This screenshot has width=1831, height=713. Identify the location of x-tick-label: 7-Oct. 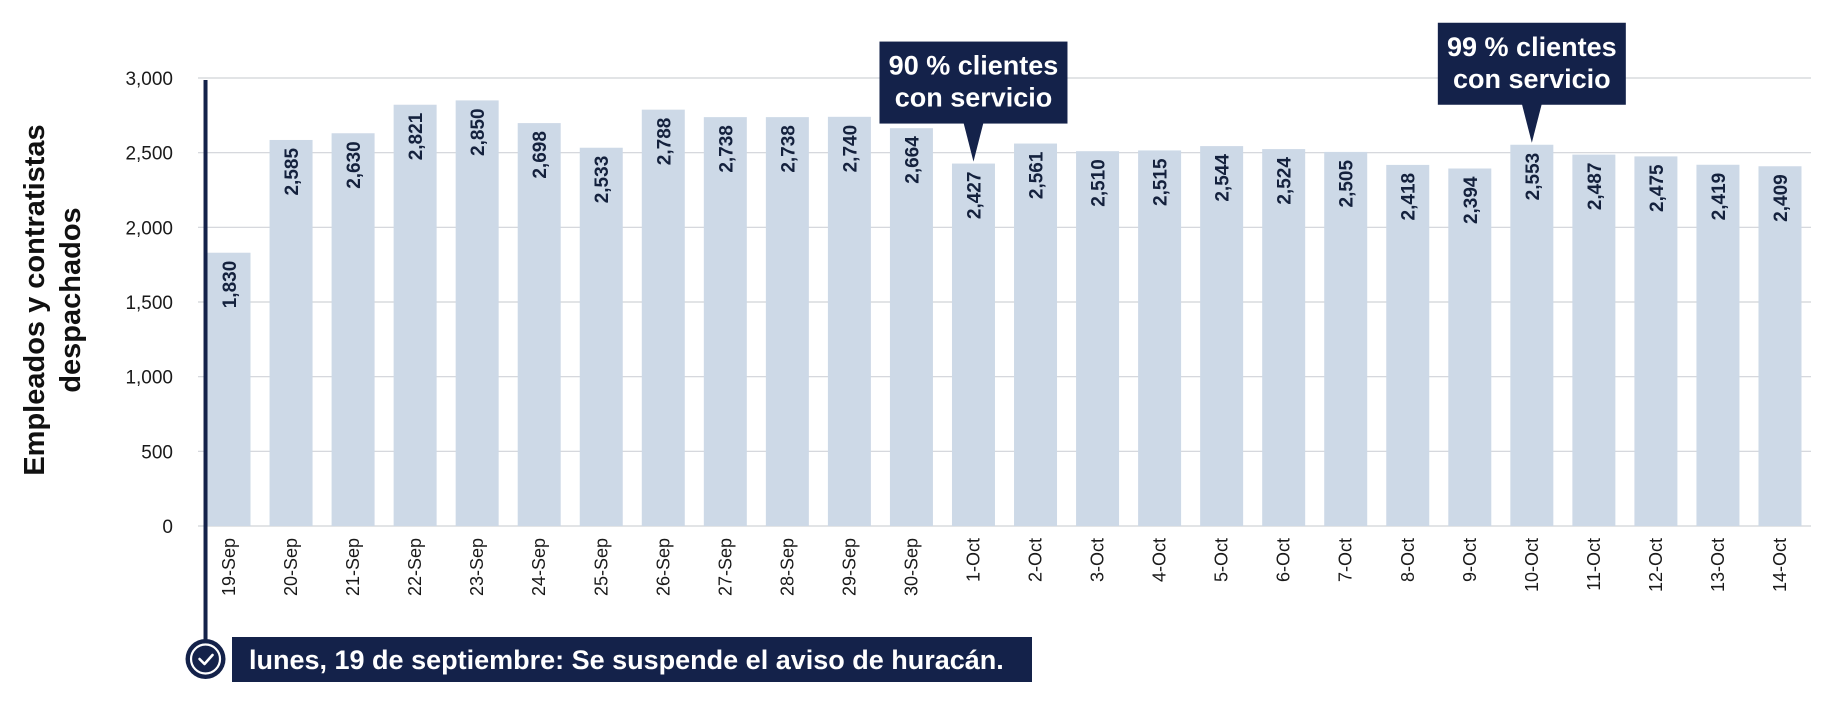
(1346, 560).